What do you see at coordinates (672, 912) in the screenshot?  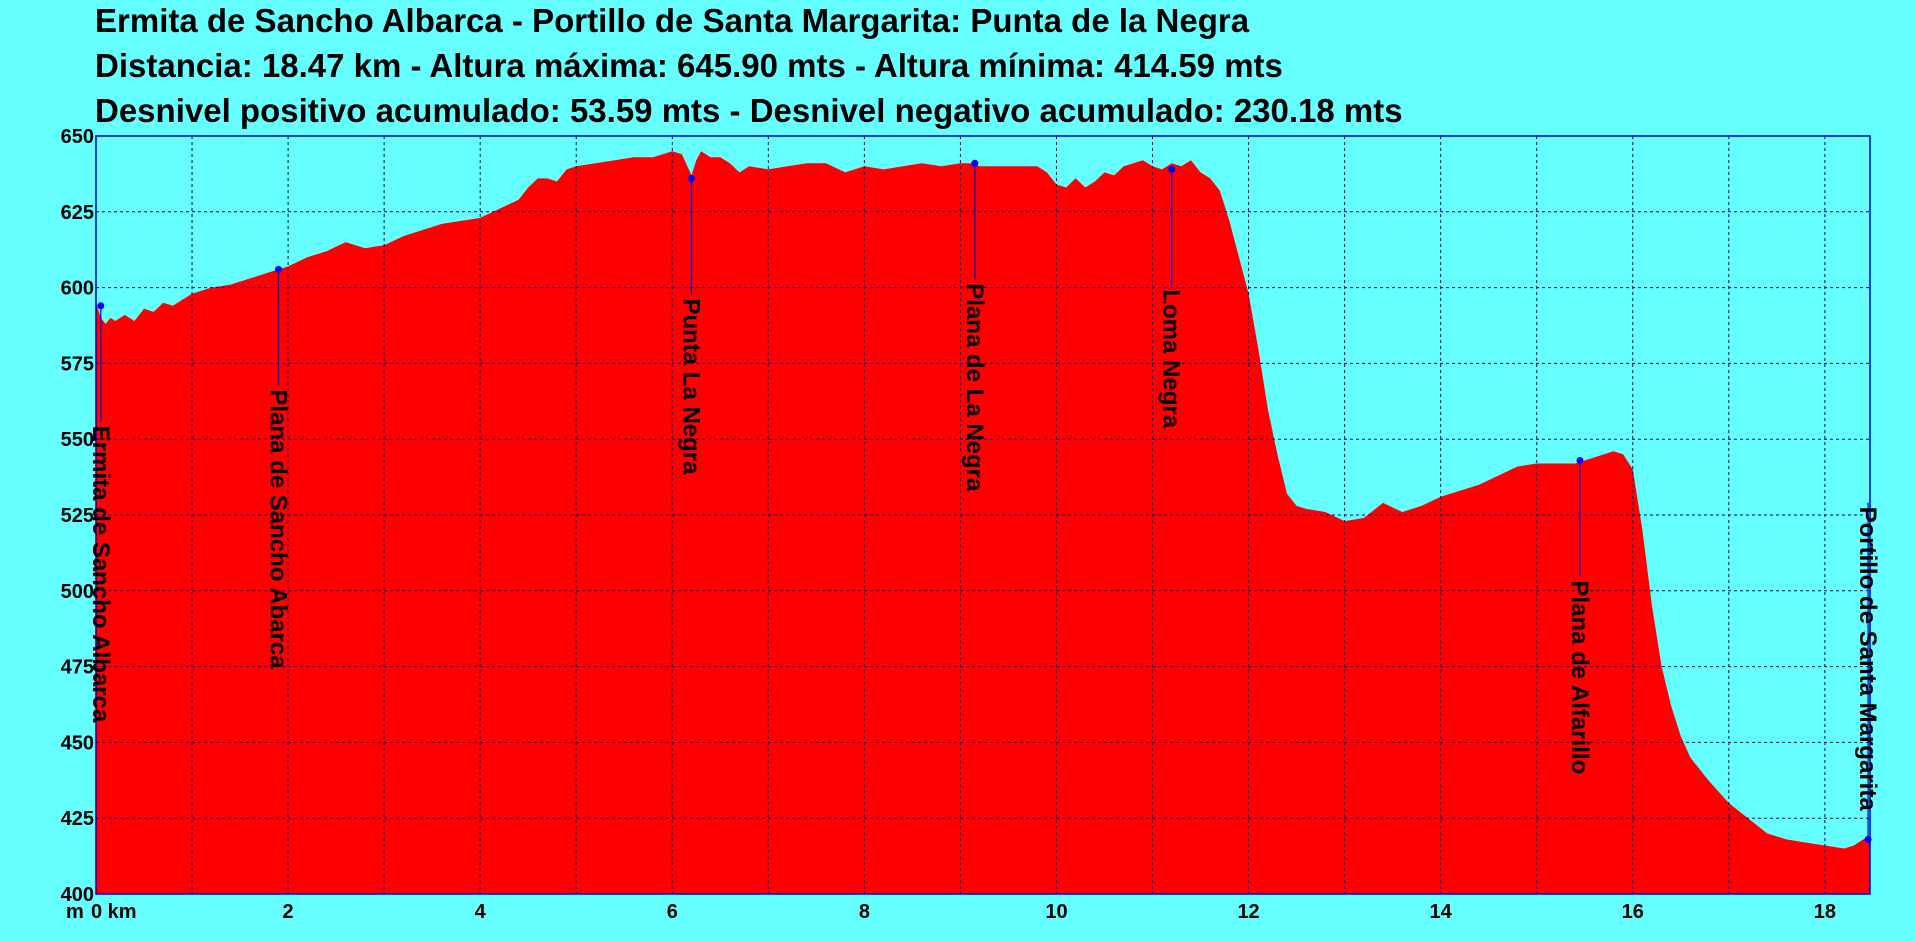 I see `x-tick-label: 6` at bounding box center [672, 912].